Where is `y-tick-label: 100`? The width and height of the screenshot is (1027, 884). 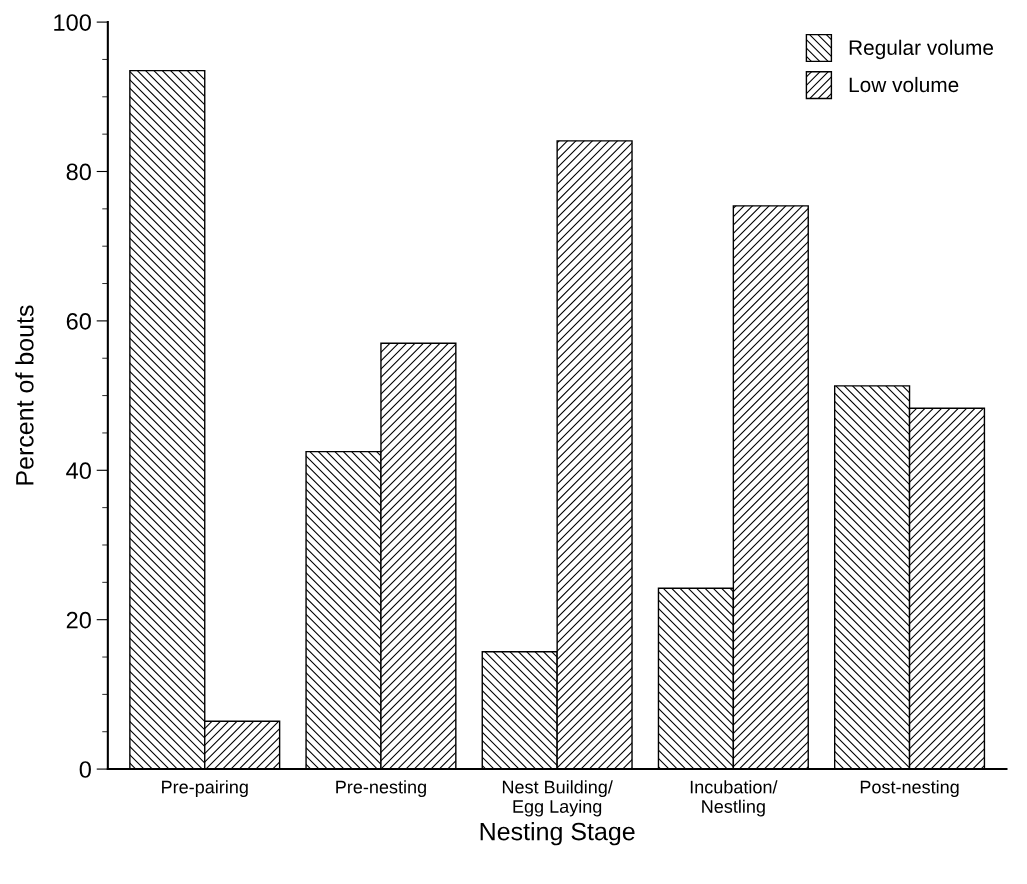 y-tick-label: 100 is located at coordinates (72, 22).